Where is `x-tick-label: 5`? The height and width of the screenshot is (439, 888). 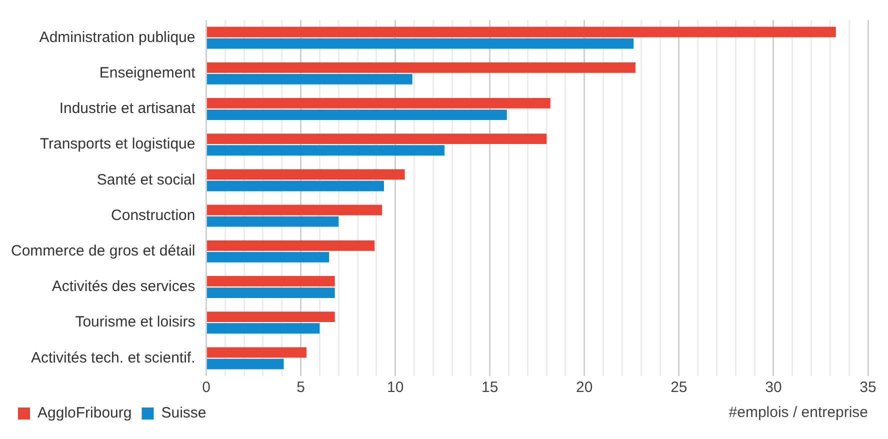 x-tick-label: 5 is located at coordinates (300, 387).